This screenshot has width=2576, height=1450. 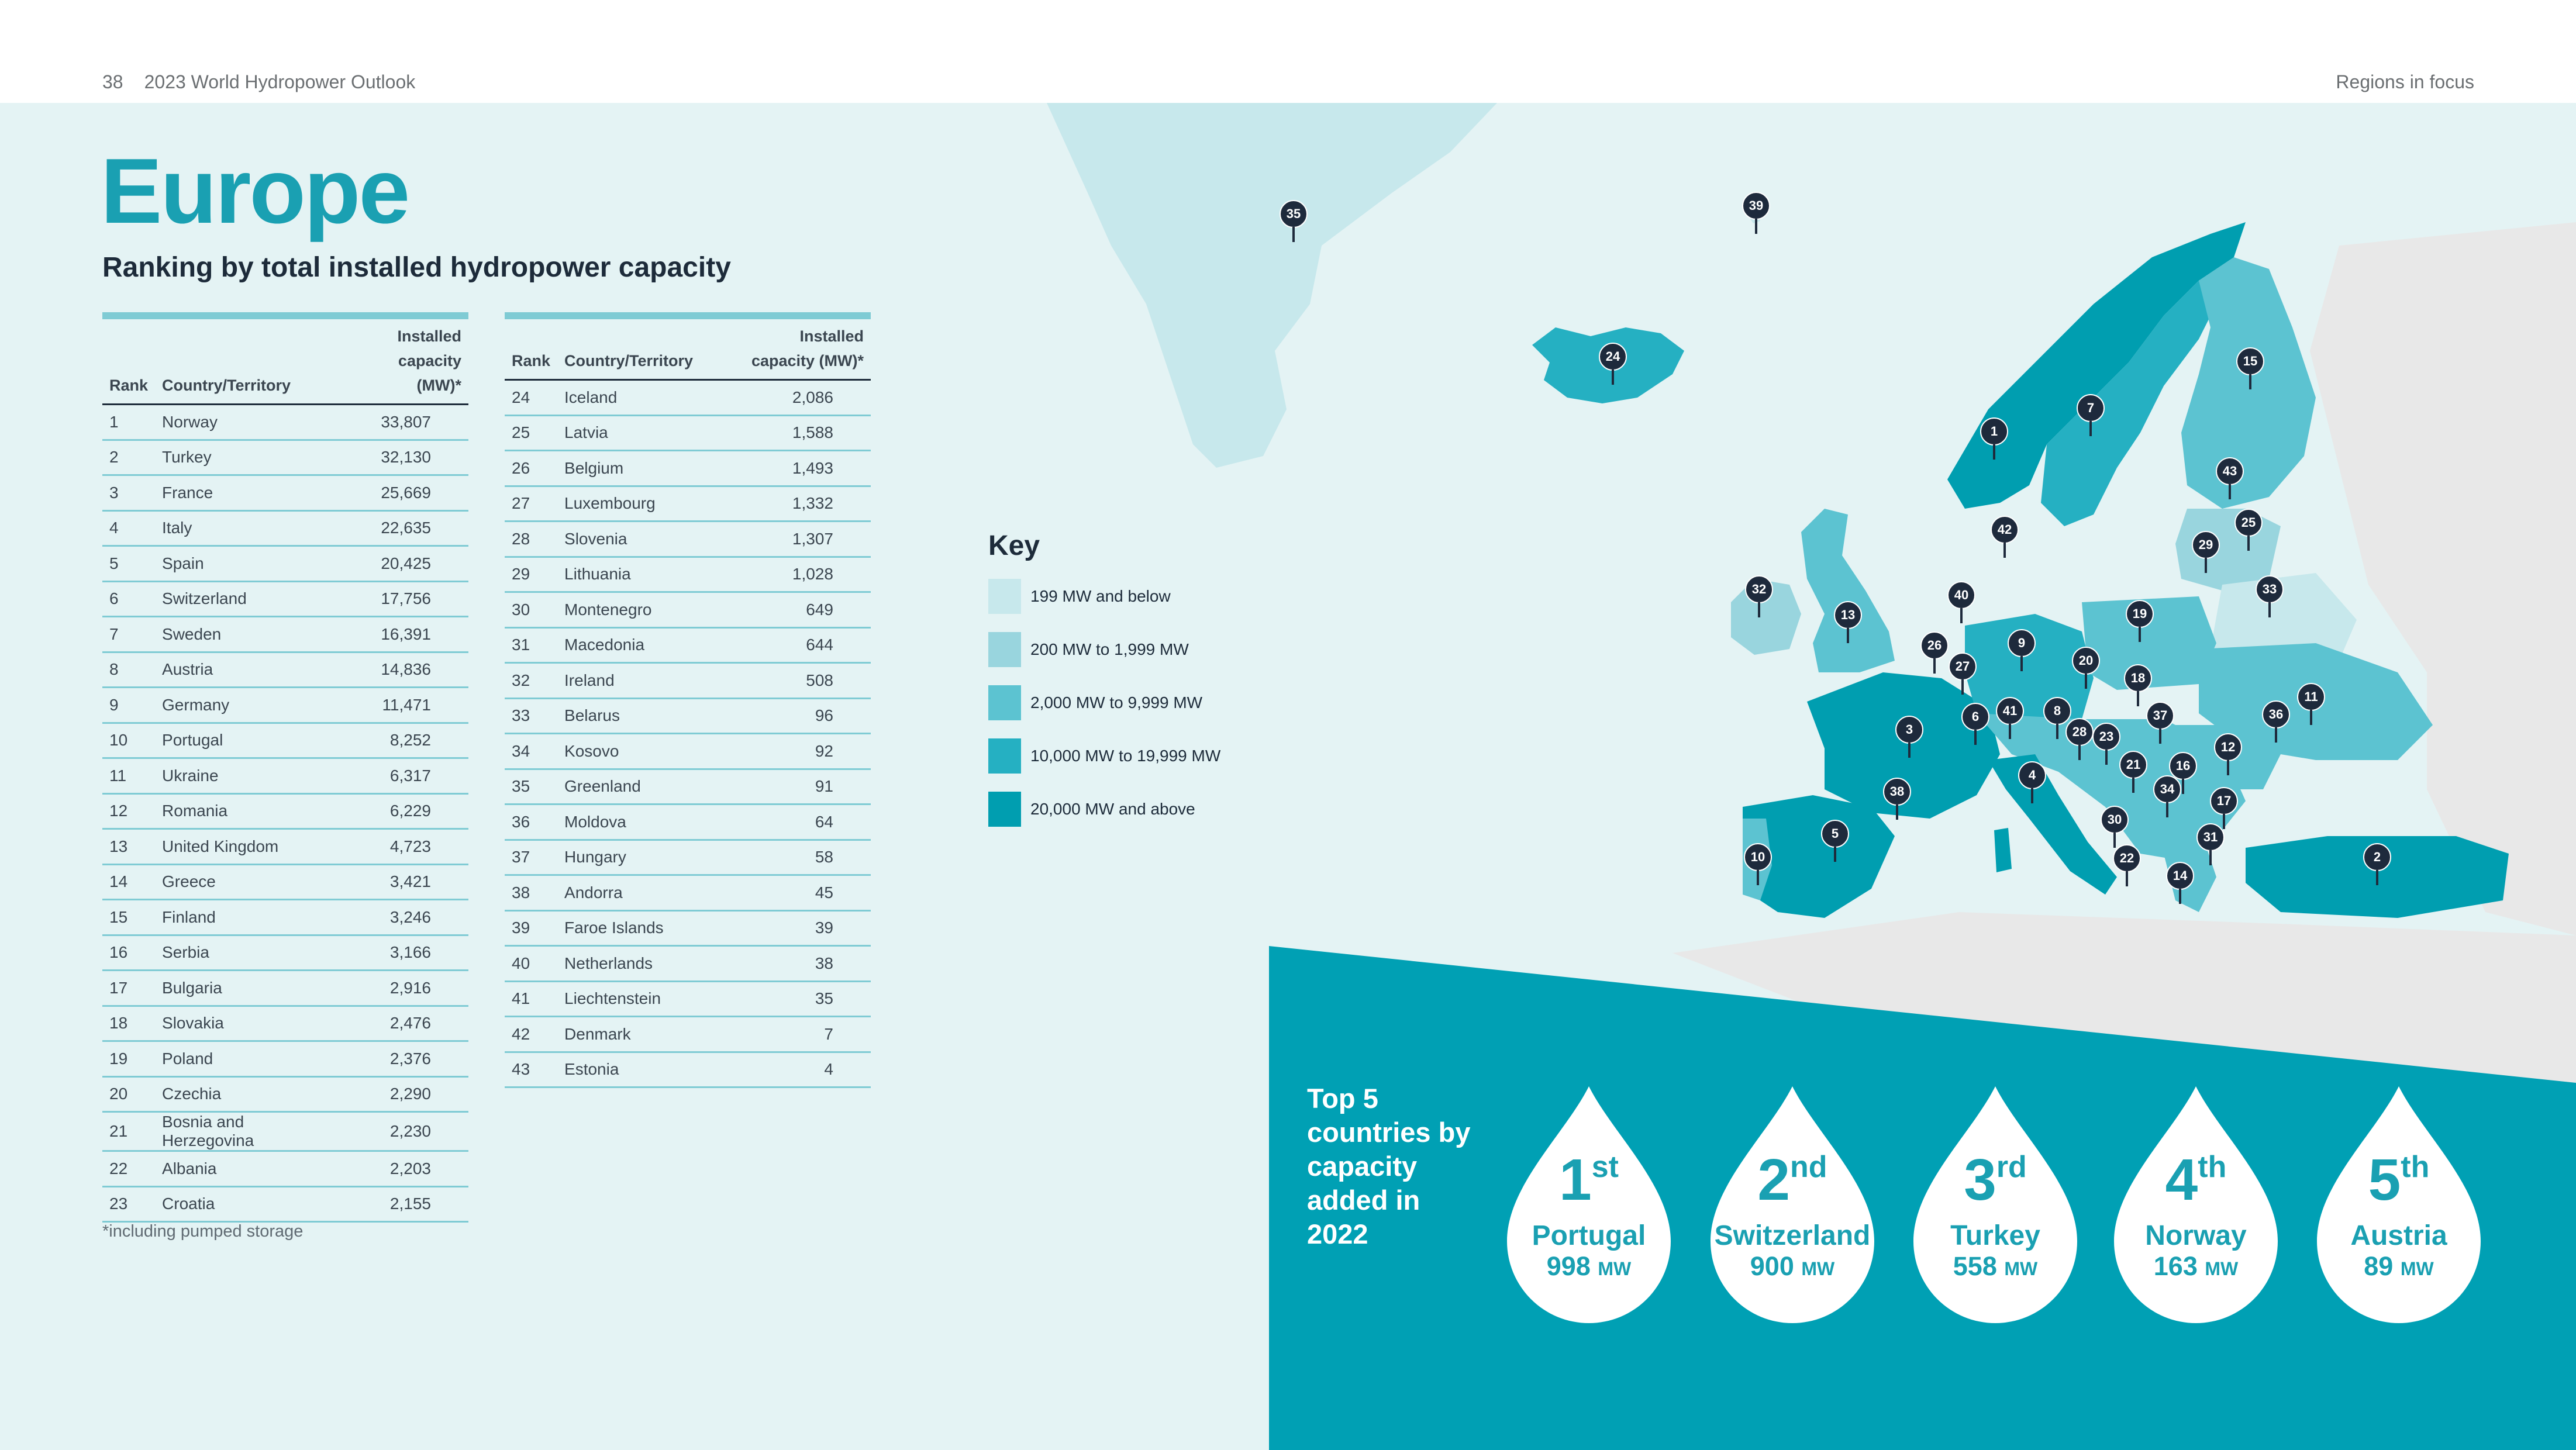 What do you see at coordinates (129, 1204) in the screenshot?
I see `rank-cell: 23` at bounding box center [129, 1204].